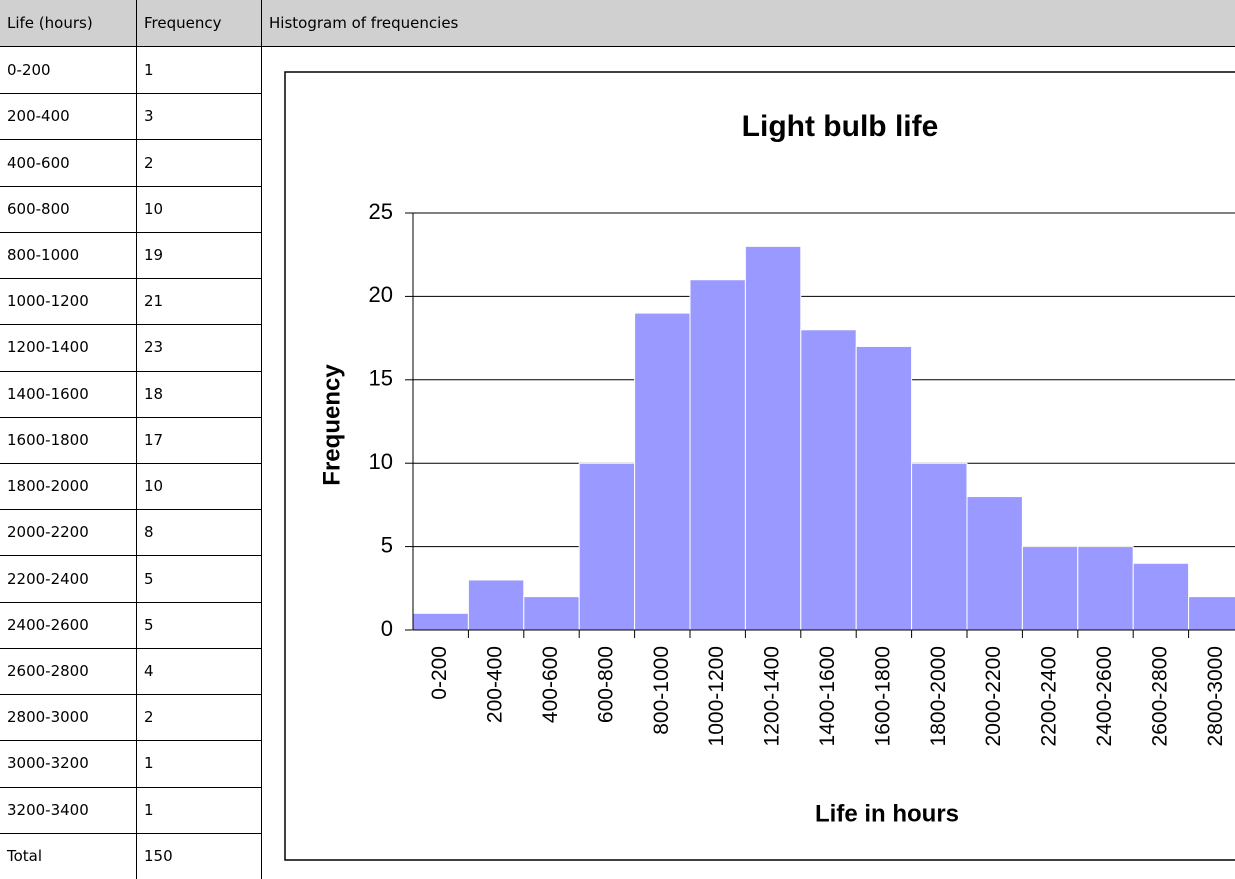 This screenshot has width=1235, height=879. Describe the element at coordinates (199, 255) in the screenshot. I see `table-cell: 19` at that location.